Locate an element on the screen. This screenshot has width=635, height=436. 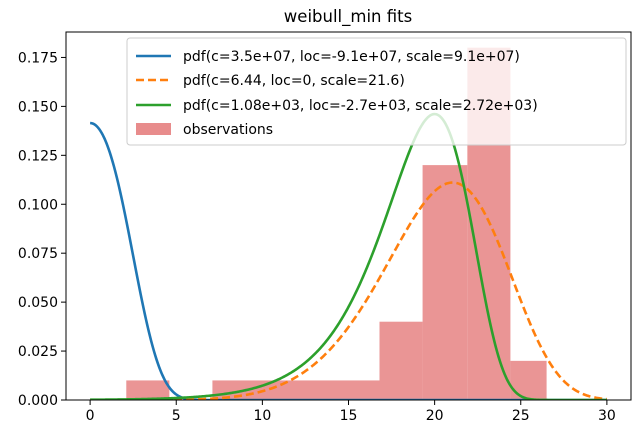
y-tick-label: 0.150 is located at coordinates (38, 107).